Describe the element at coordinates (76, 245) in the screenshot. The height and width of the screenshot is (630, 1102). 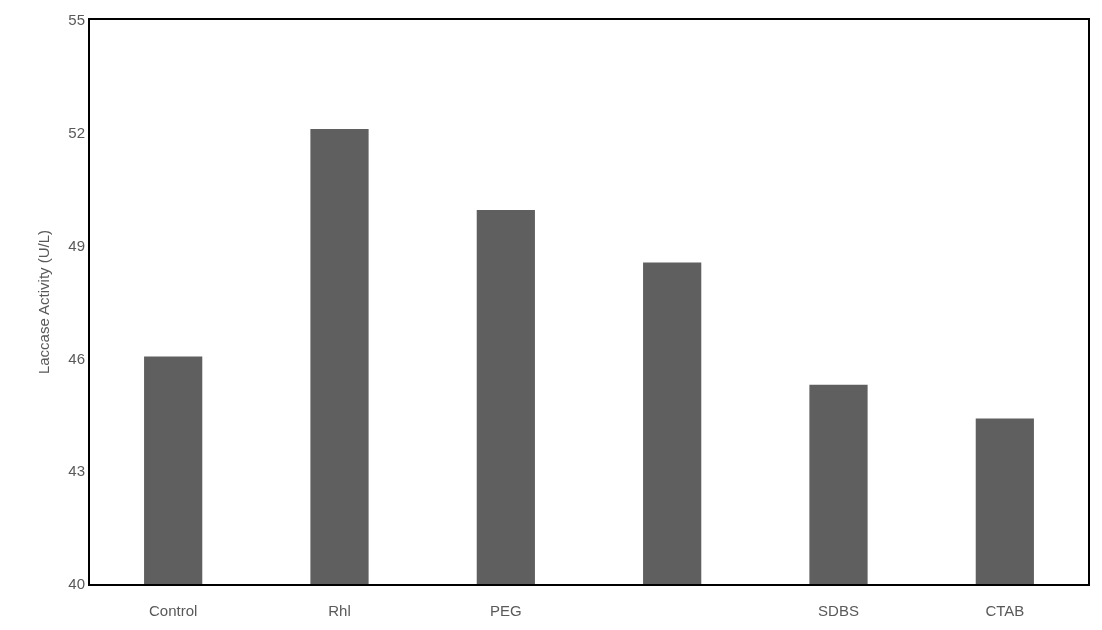
I see `y-tick-label: 49` at that location.